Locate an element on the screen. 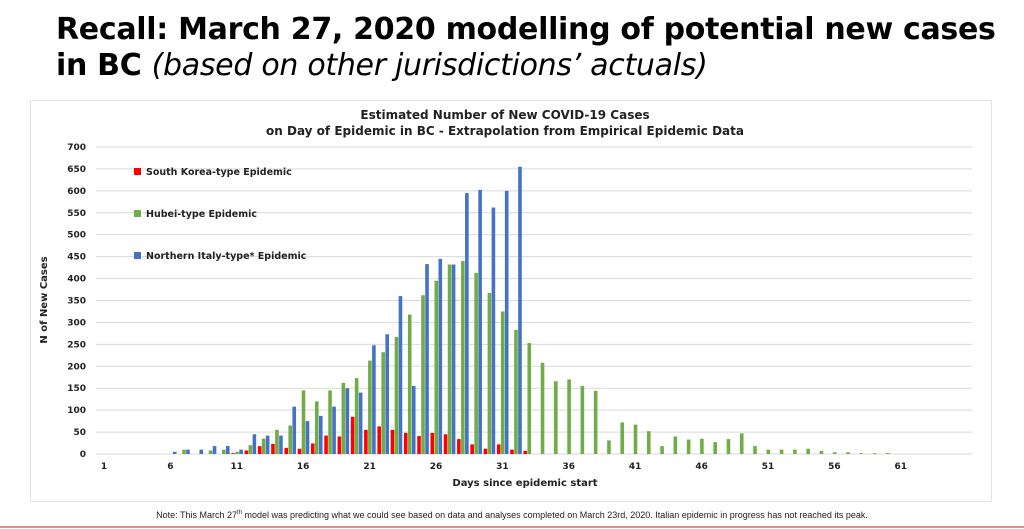  y-tick-label: 0 is located at coordinates (83, 455).